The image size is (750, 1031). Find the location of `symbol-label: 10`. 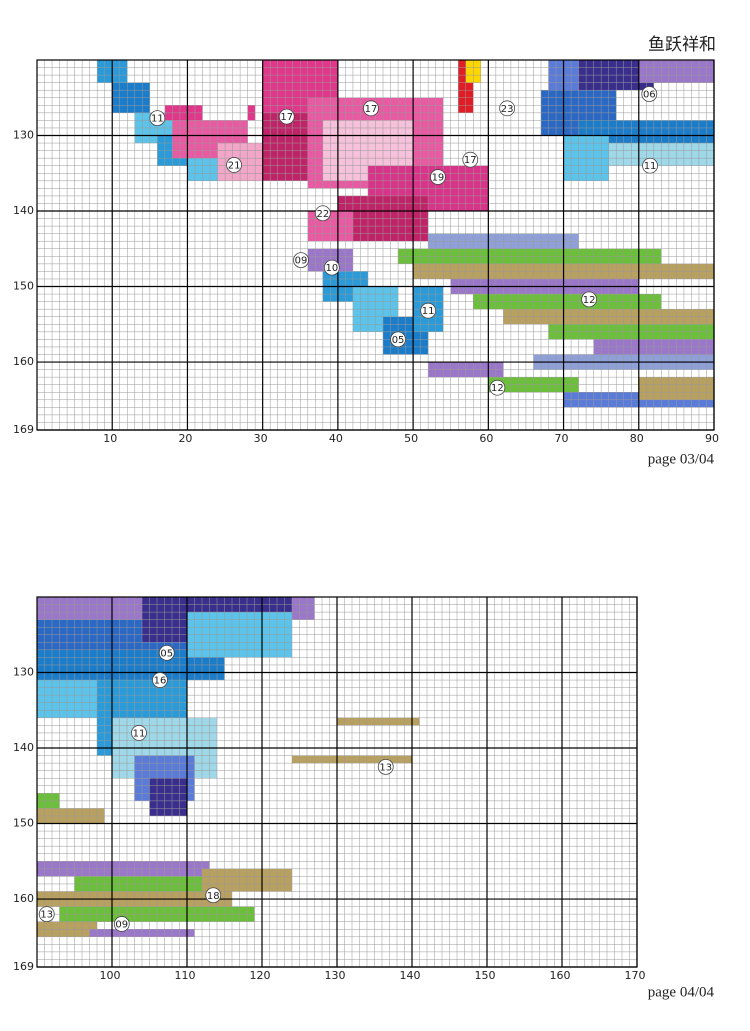

symbol-label: 10 is located at coordinates (332, 268).